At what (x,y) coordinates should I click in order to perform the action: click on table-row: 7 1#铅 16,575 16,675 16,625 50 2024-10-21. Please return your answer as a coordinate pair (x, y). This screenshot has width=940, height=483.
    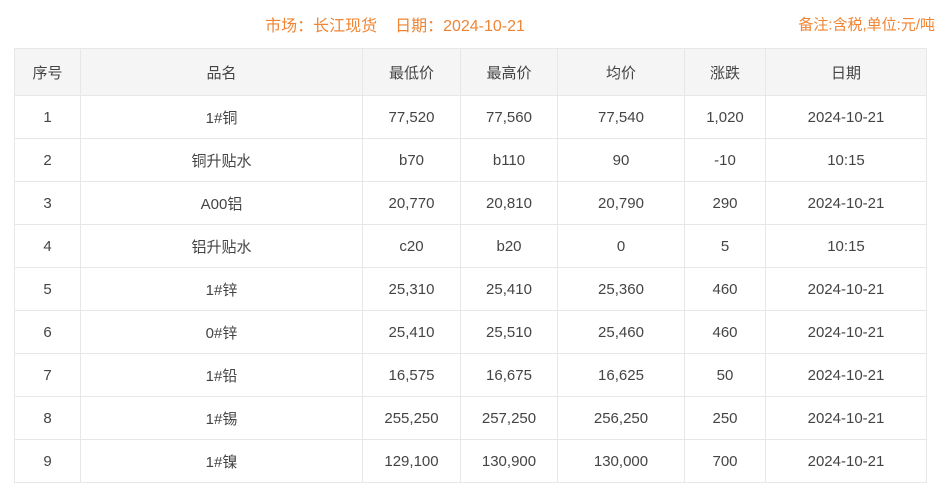
    Looking at the image, I should click on (470, 375).